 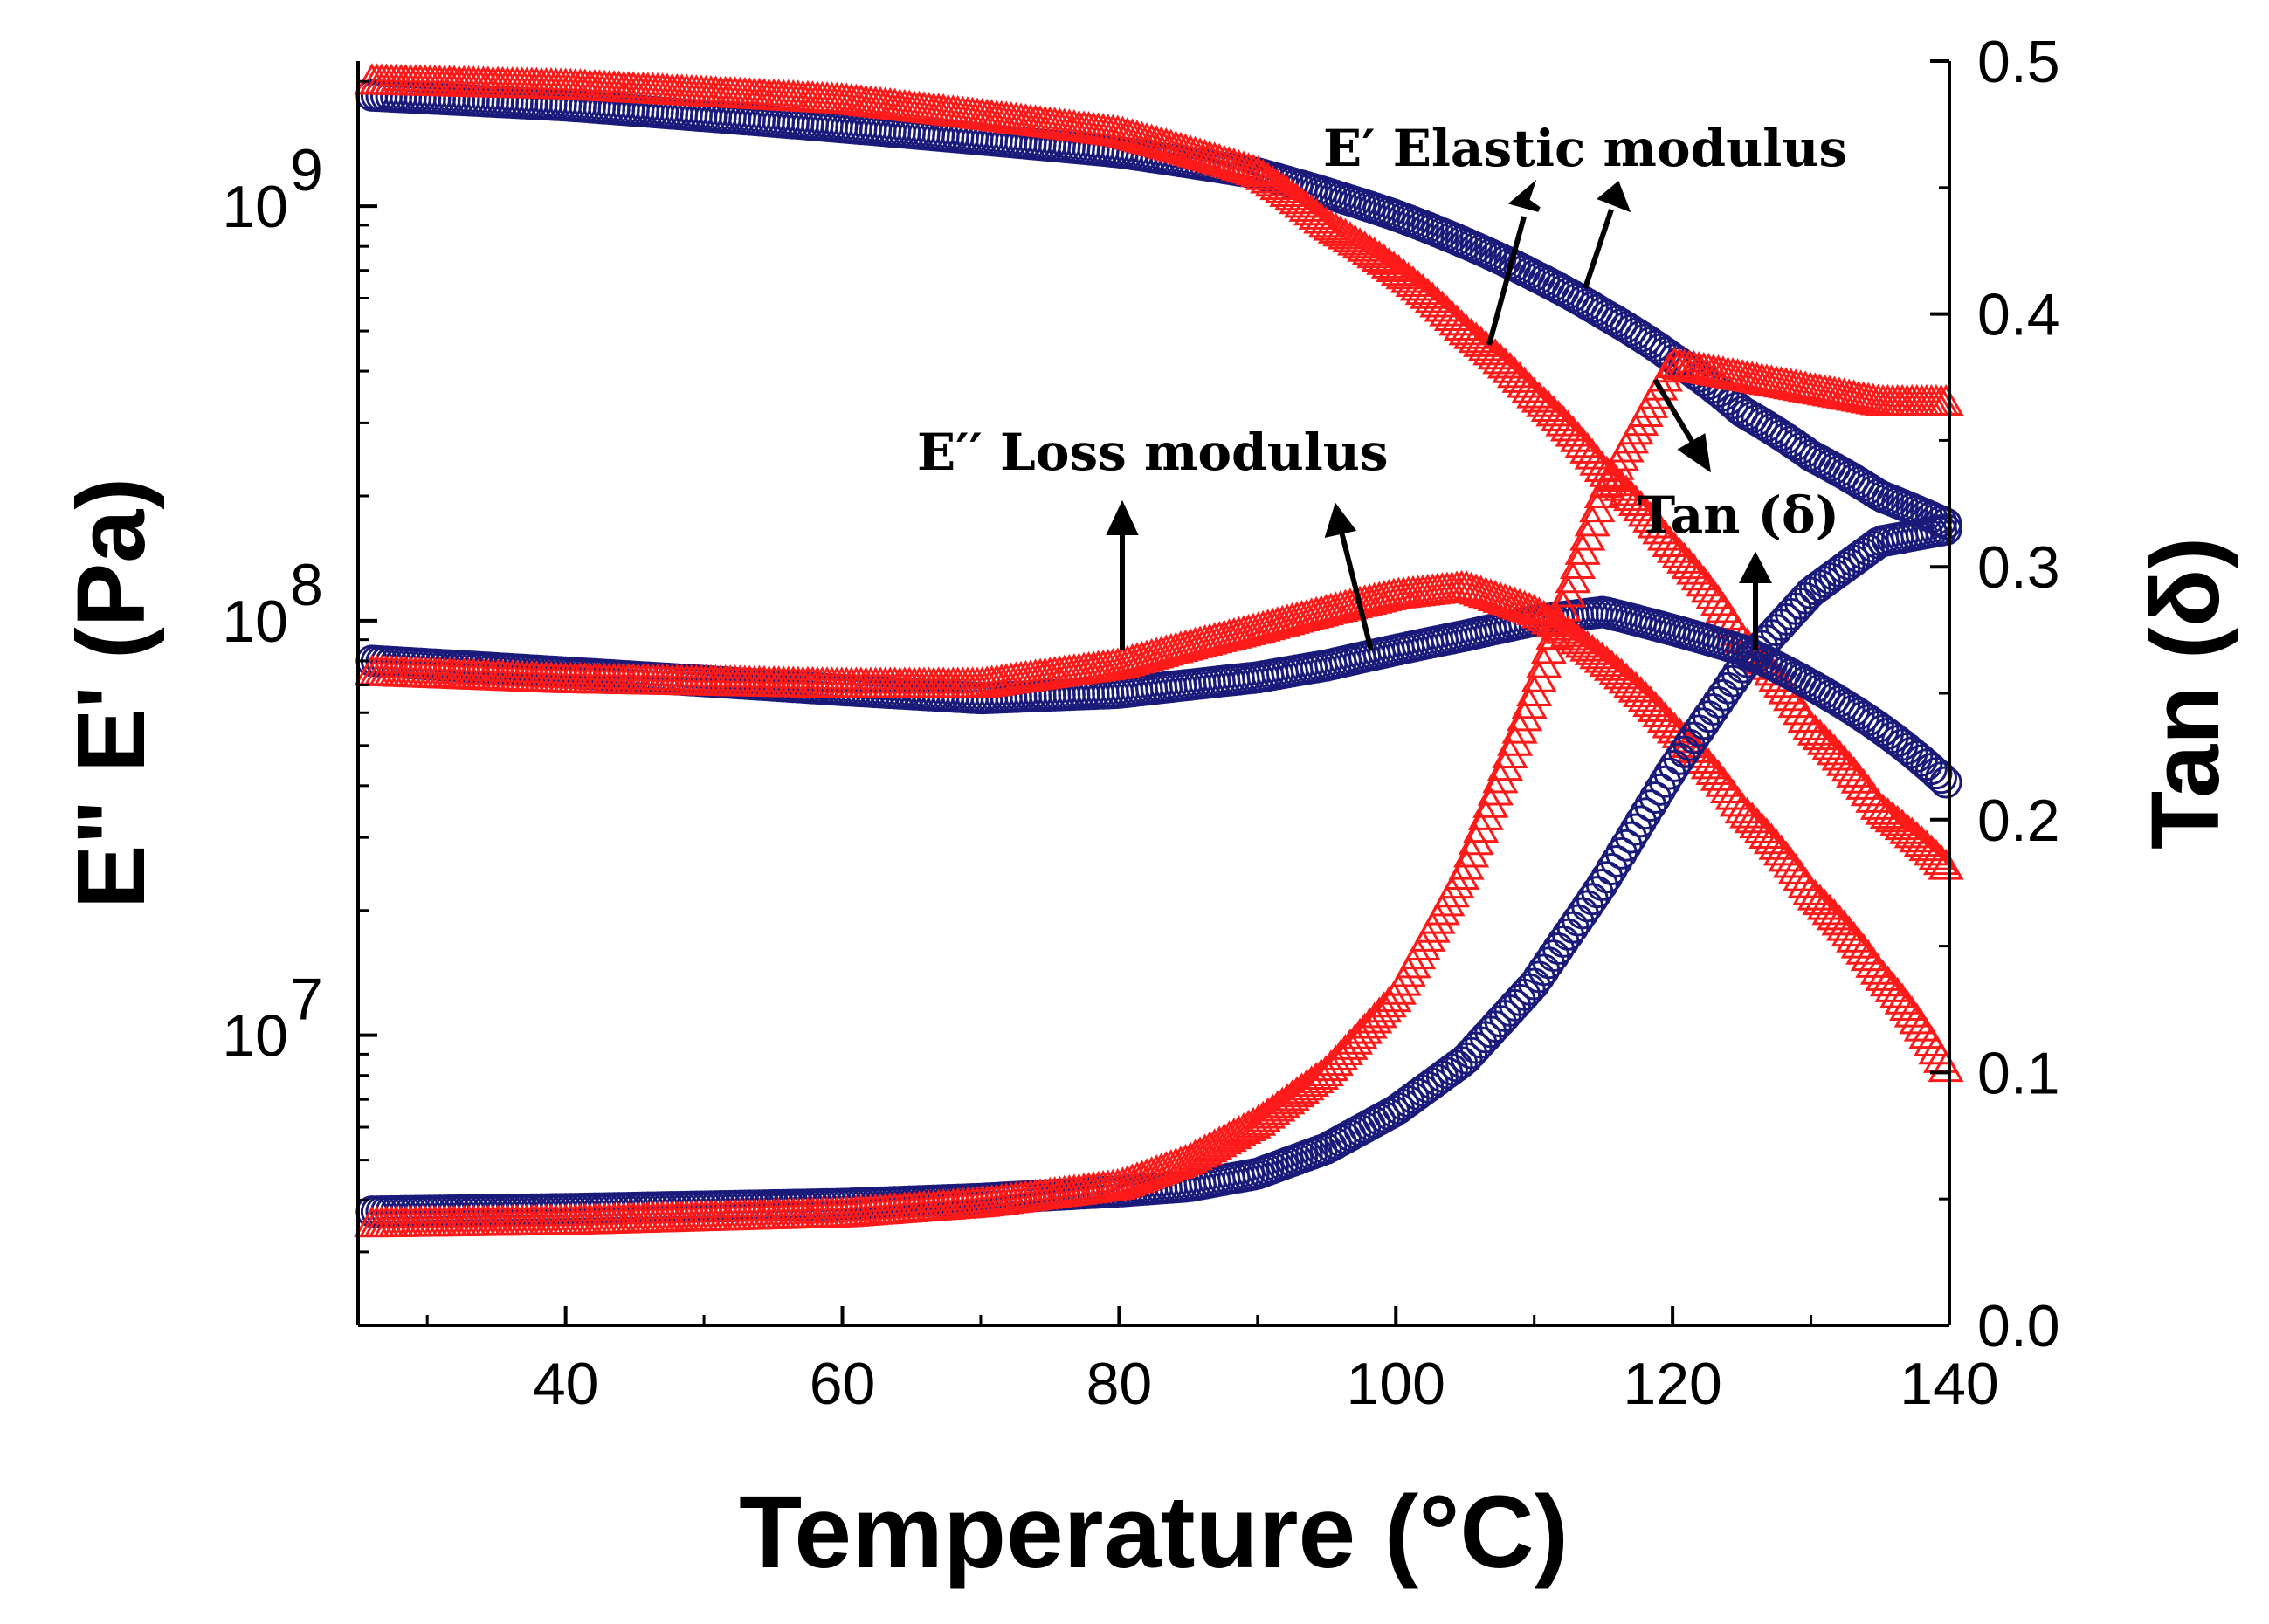 I want to click on right-tick-label: 0.3, so click(x=2018, y=567).